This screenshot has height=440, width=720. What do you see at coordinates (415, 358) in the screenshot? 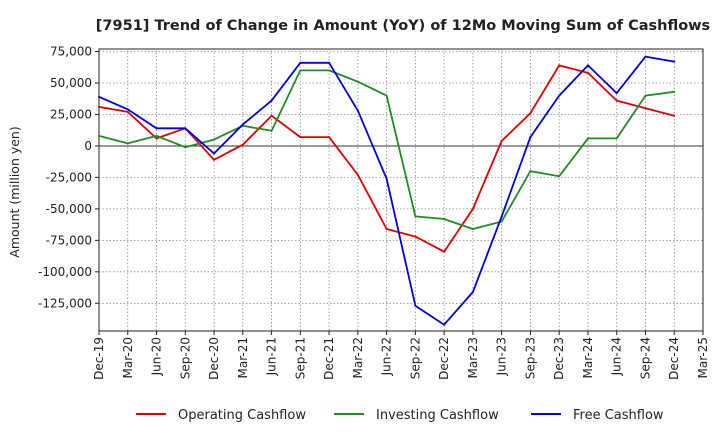
I see `x-tick-label: Sep-22` at bounding box center [415, 358].